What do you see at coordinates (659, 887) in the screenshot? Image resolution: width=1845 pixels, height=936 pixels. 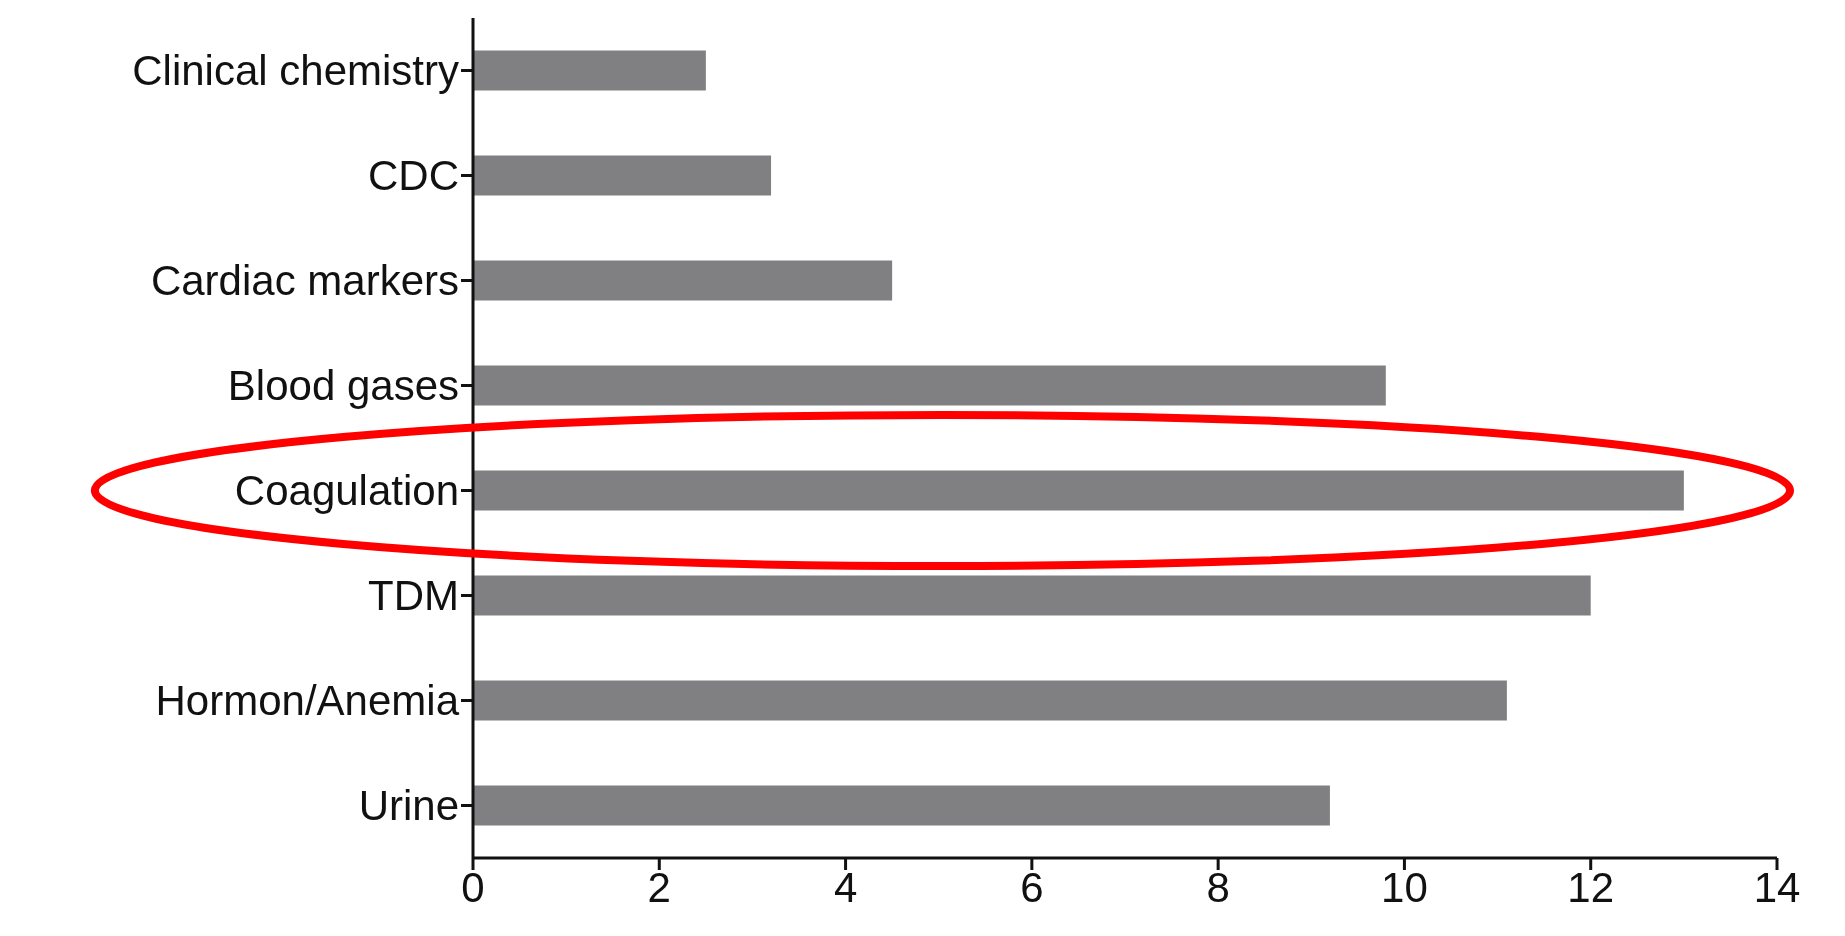 I see `x-tick-label: 2` at bounding box center [659, 887].